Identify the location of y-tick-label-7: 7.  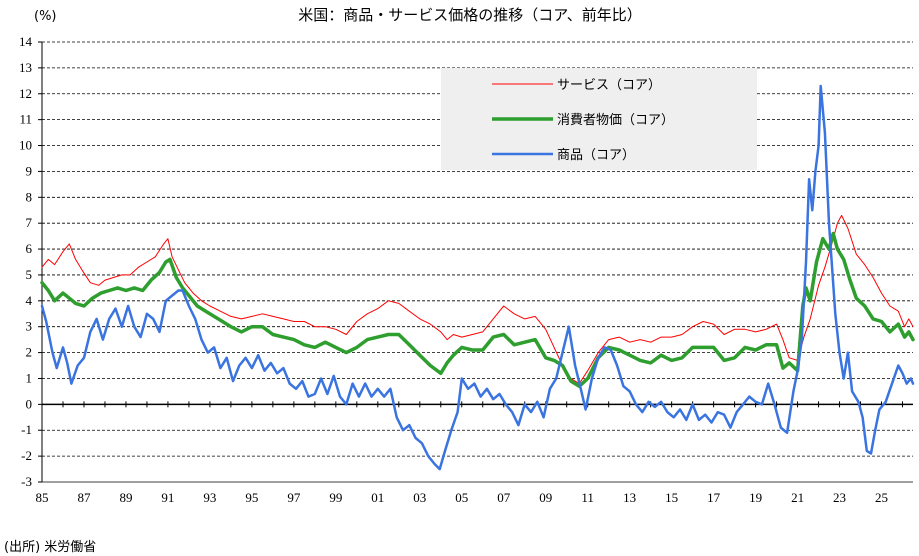
(29, 222).